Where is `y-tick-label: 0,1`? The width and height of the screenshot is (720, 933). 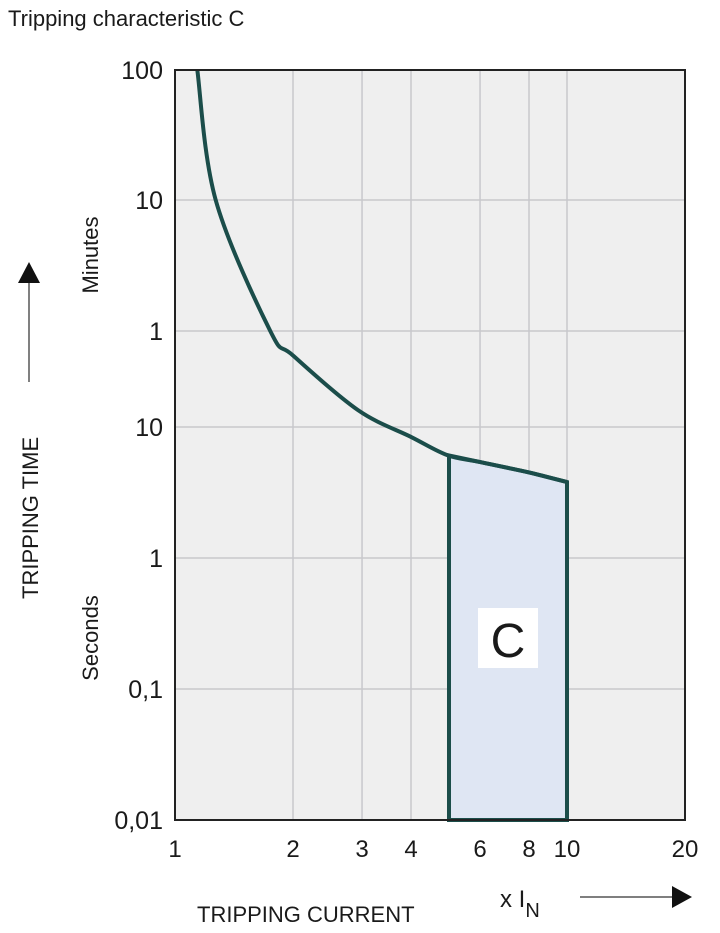
y-tick-label: 0,1 is located at coordinates (145, 690).